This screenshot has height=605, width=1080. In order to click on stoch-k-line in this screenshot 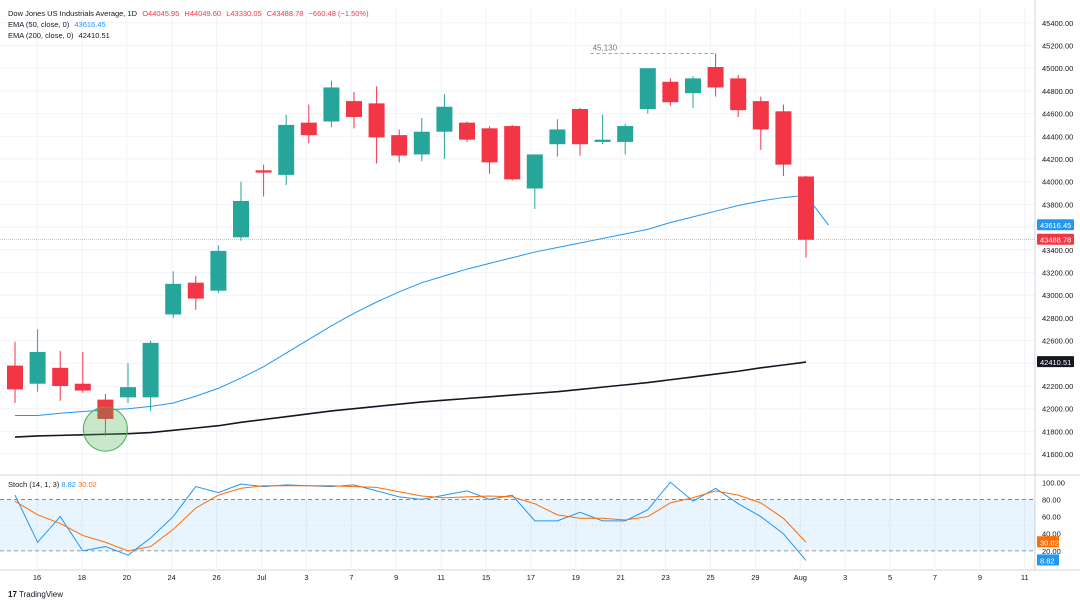, I will do `click(410, 521)`.